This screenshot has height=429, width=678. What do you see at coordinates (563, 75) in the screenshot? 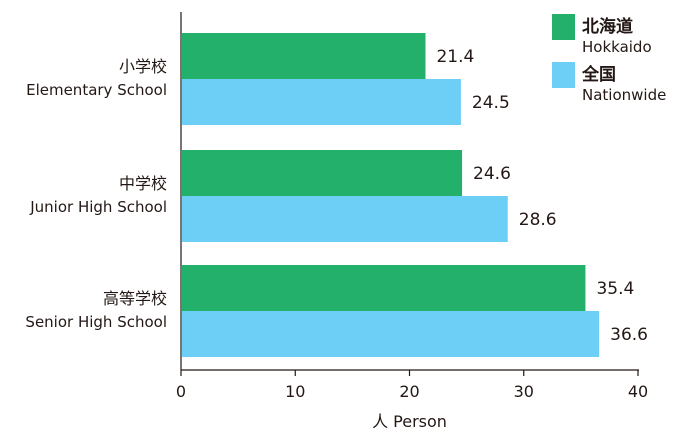
I see `legend-swatch-nationwide` at bounding box center [563, 75].